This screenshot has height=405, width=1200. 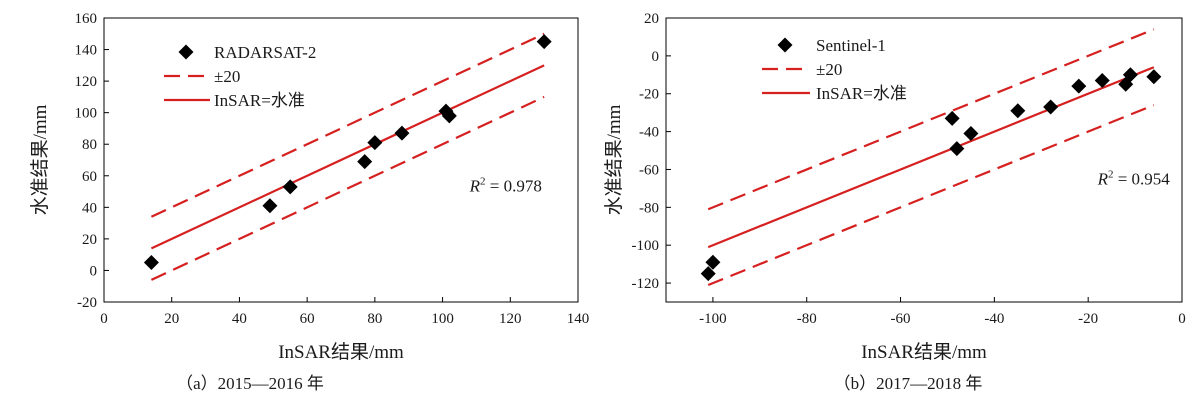 What do you see at coordinates (89, 240) in the screenshot?
I see `chart-a-y-tick-label: 20` at bounding box center [89, 240].